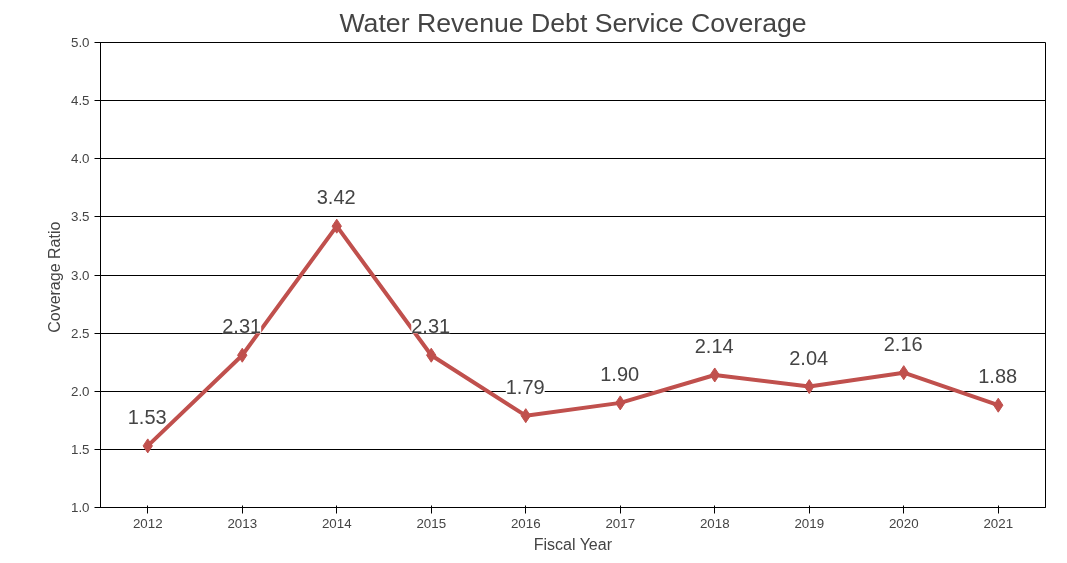 The width and height of the screenshot is (1067, 563). What do you see at coordinates (998, 523) in the screenshot?
I see `x-tick-label: 2021` at bounding box center [998, 523].